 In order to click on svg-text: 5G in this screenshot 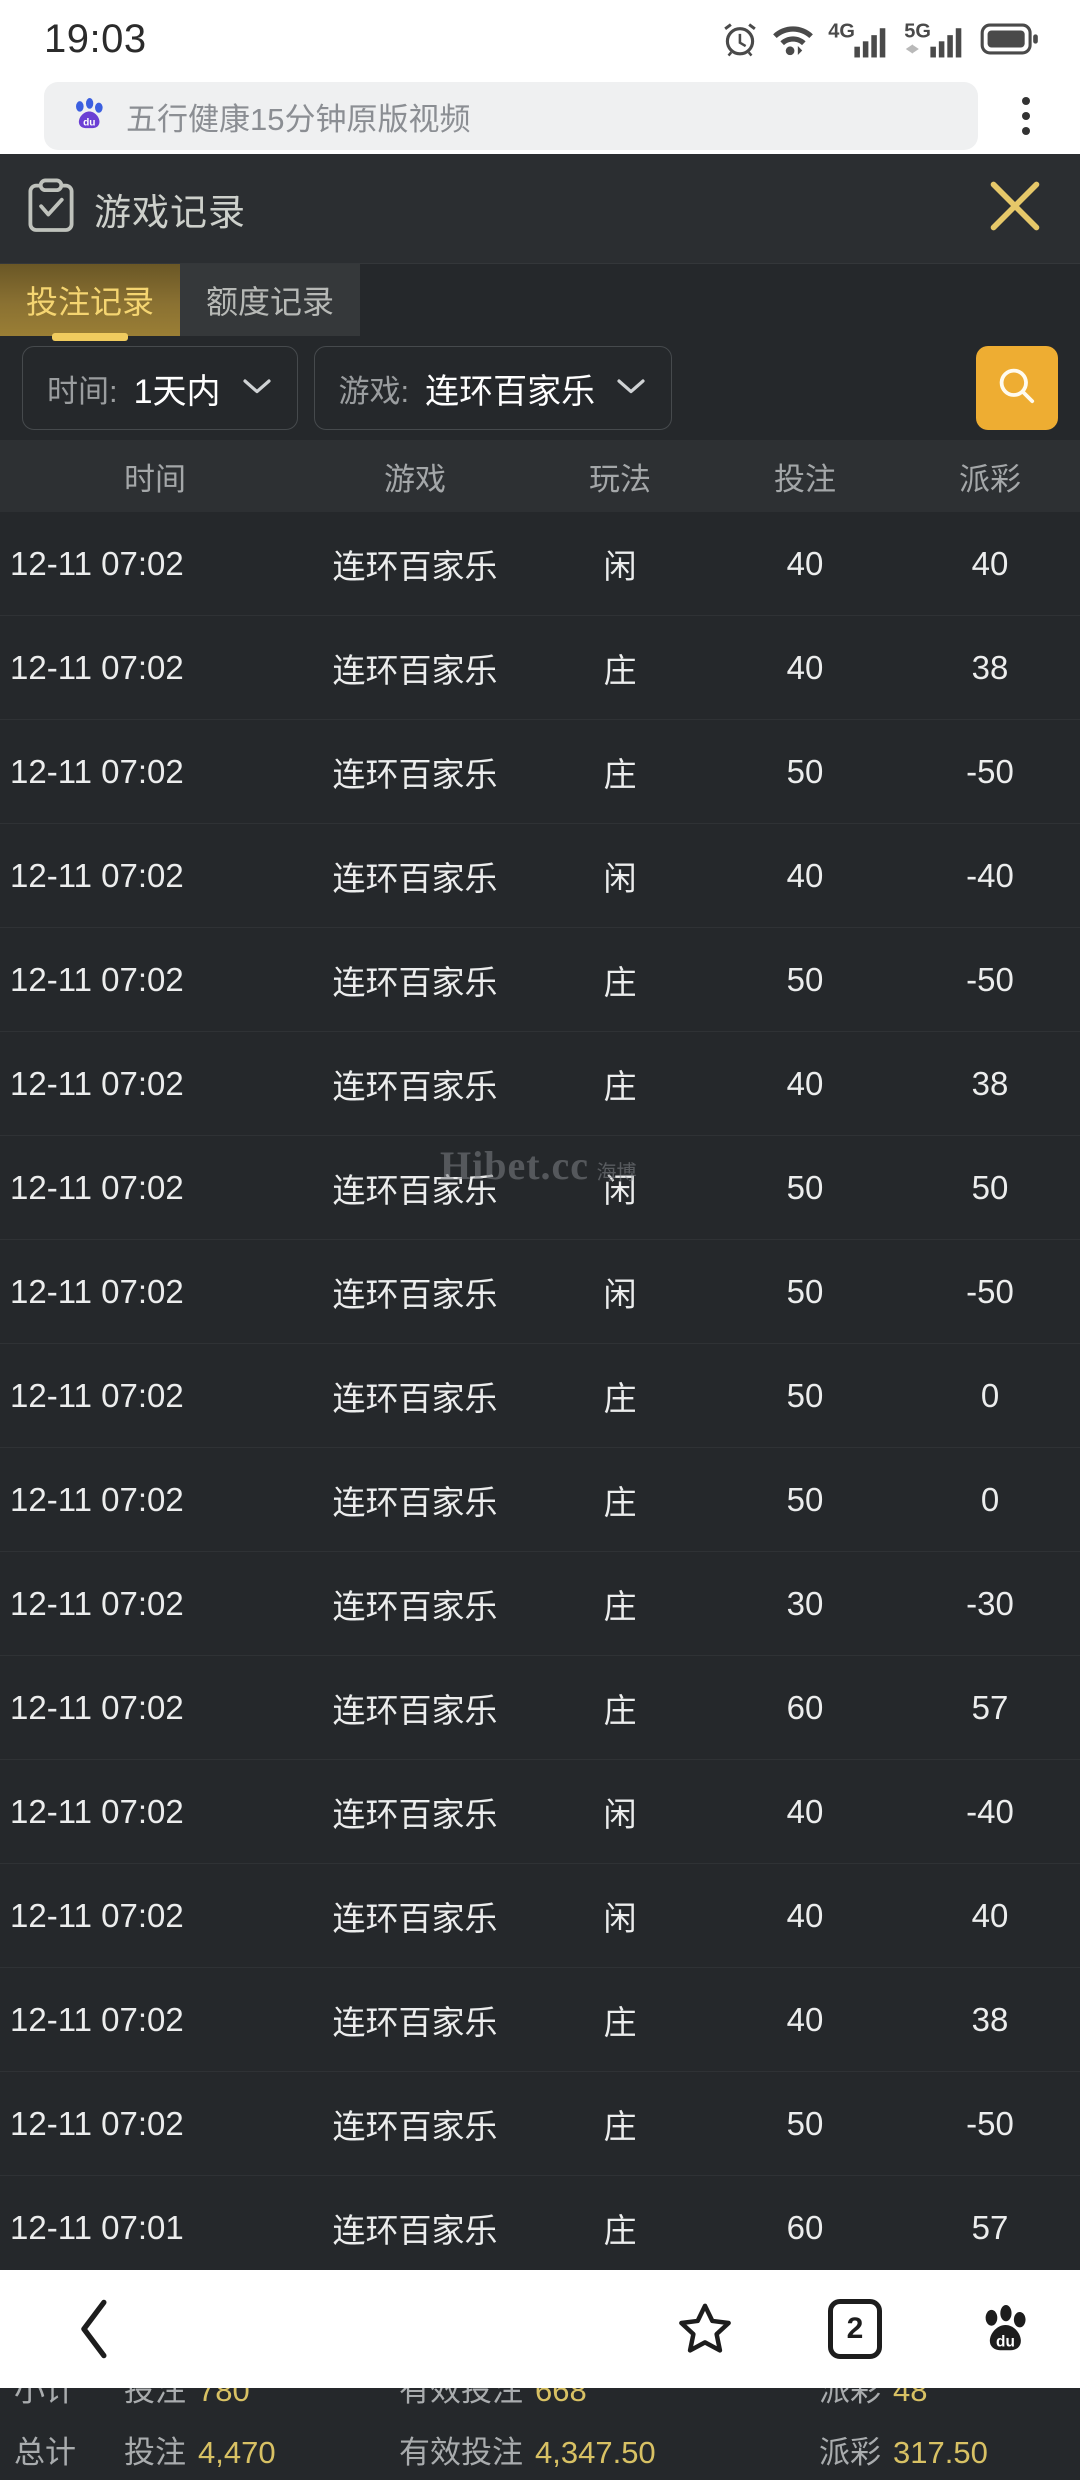, I will do `click(917, 31)`.